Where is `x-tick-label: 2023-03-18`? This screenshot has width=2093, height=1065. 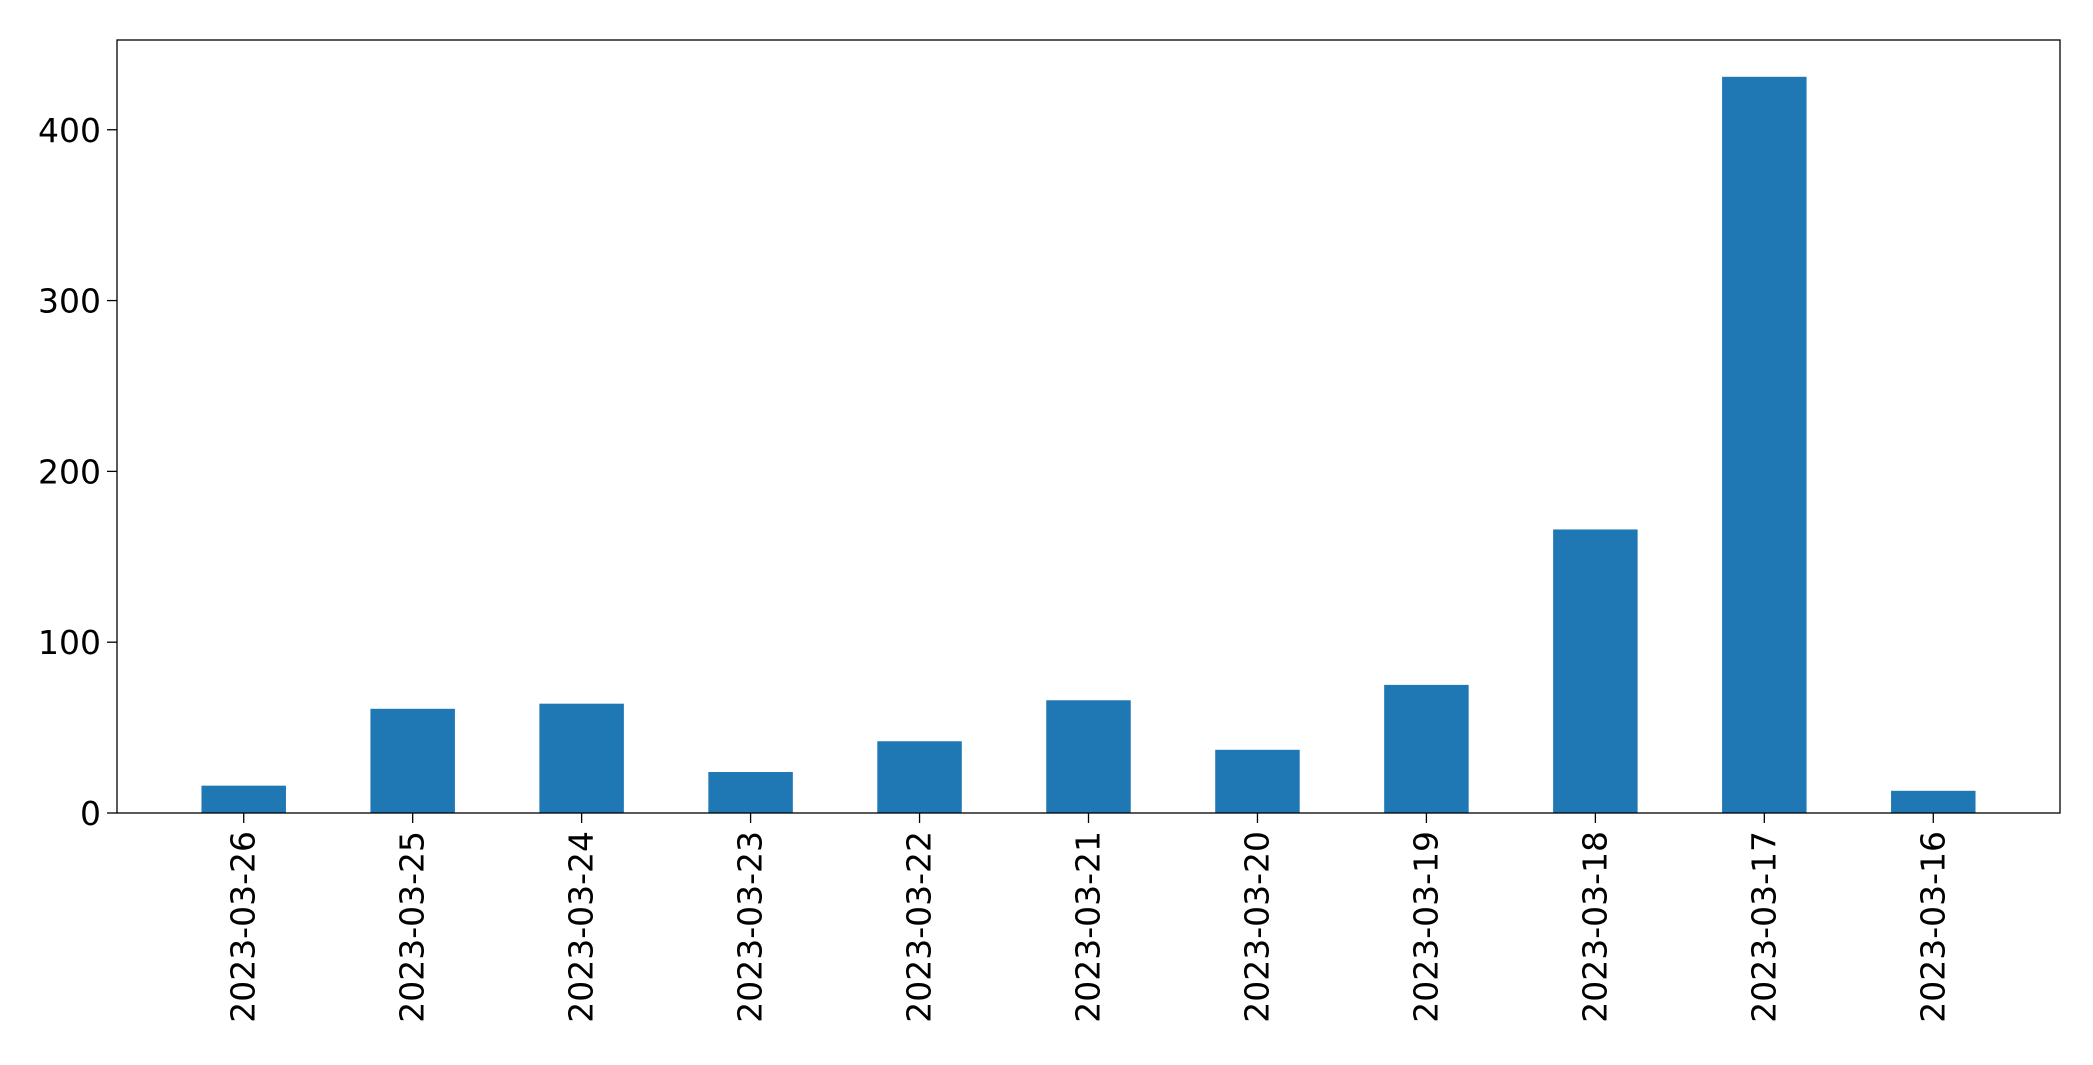
x-tick-label: 2023-03-18 is located at coordinates (1594, 927).